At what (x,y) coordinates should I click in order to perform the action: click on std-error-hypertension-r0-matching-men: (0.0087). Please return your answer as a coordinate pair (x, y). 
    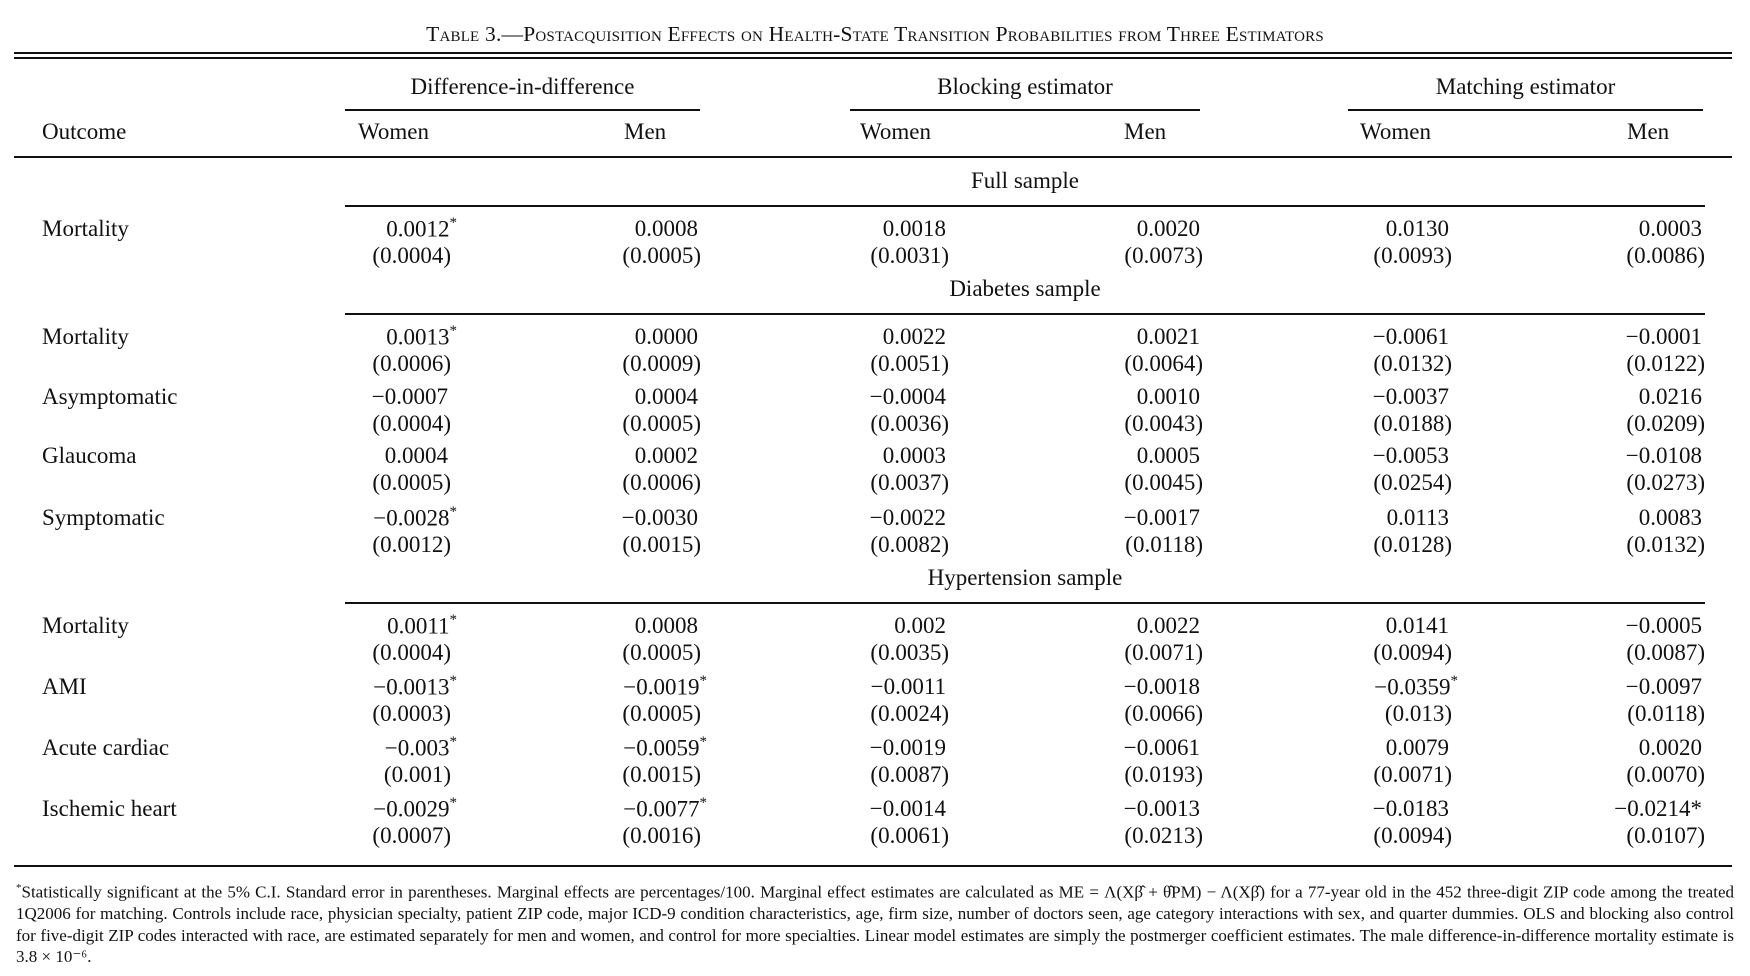
    Looking at the image, I should click on (1665, 652).